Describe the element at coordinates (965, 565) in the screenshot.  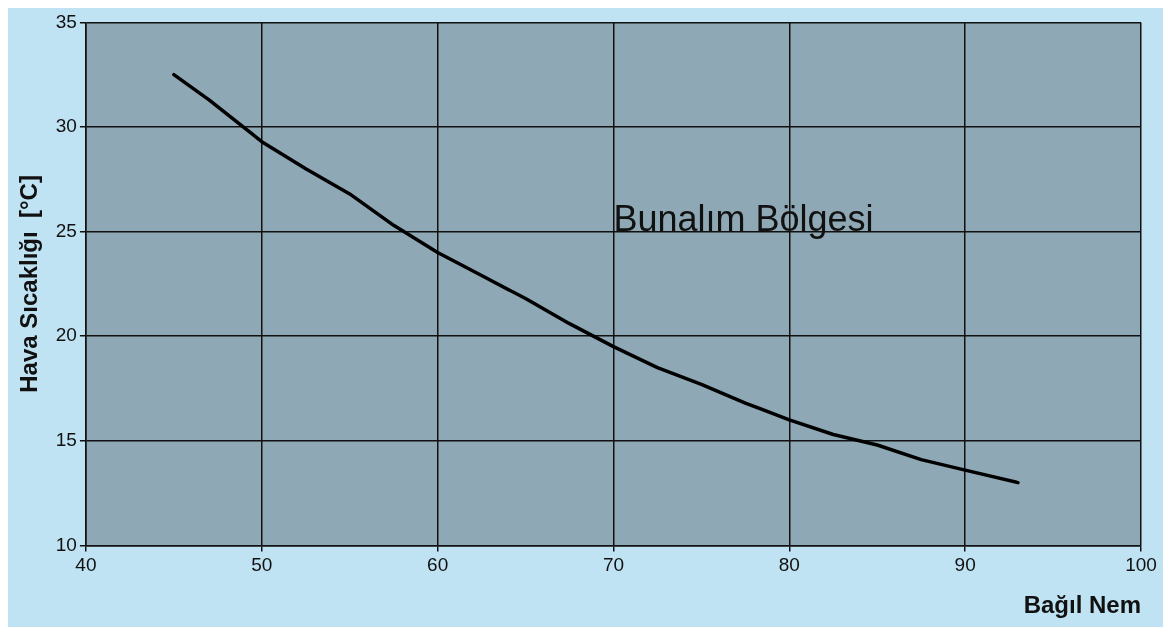
I see `x-tick-label: 90` at that location.